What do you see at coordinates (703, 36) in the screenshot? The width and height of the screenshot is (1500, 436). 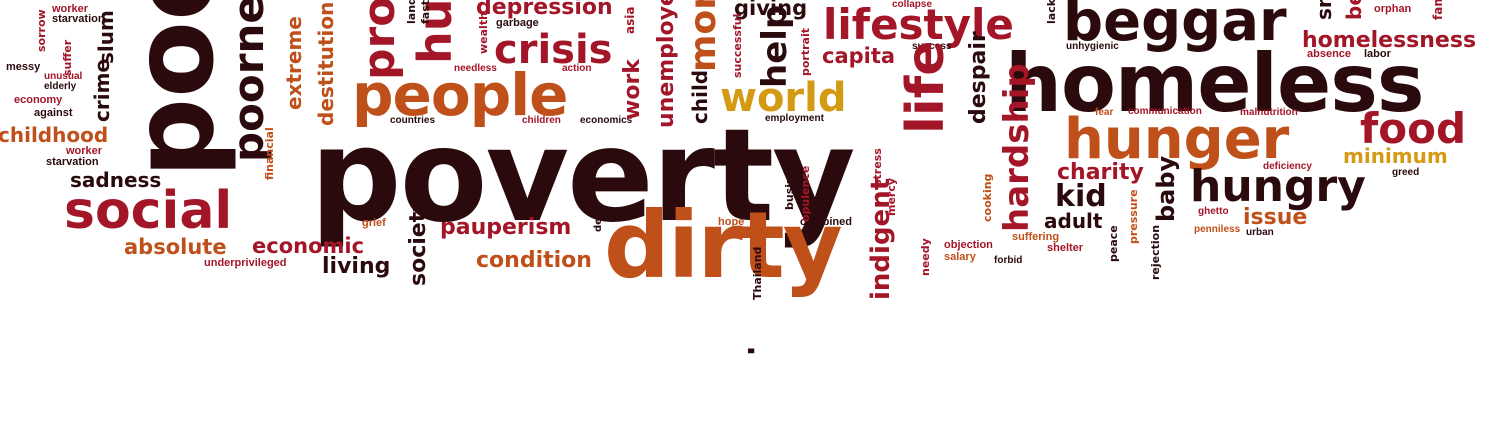 I see `word-money: money` at bounding box center [703, 36].